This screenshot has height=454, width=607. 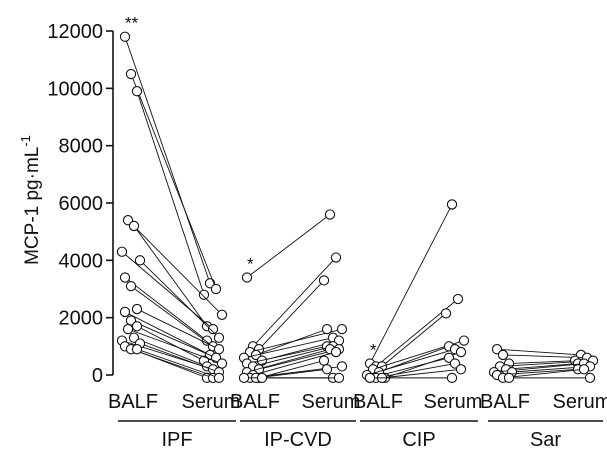 I want to click on group-ip-cvd: *, so click(x=293, y=296).